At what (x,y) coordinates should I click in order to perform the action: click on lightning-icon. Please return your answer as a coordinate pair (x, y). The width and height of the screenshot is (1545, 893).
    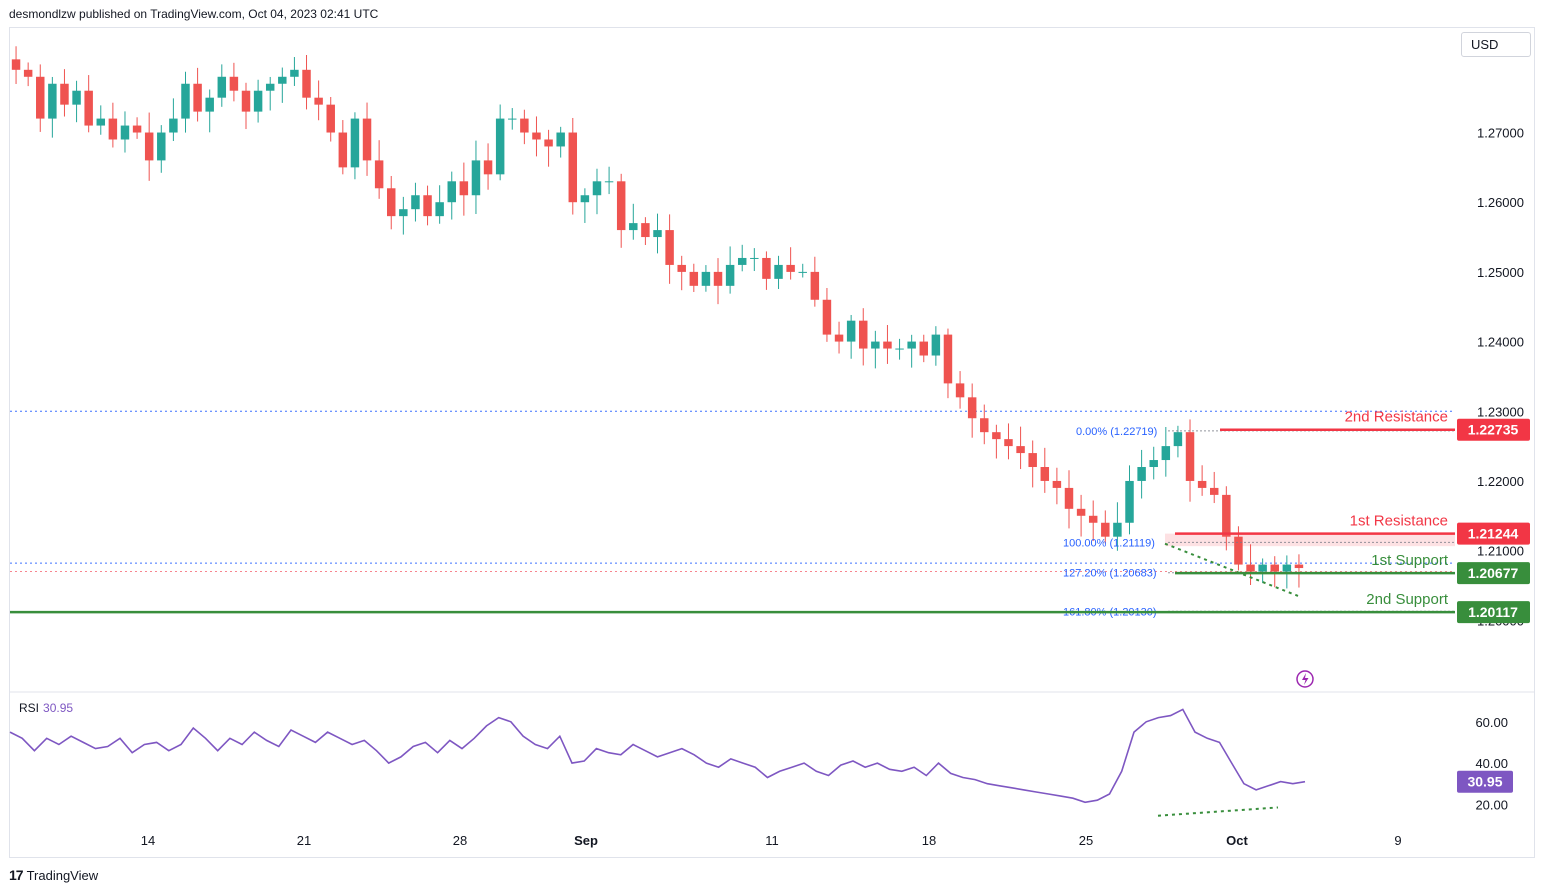
    Looking at the image, I should click on (1305, 679).